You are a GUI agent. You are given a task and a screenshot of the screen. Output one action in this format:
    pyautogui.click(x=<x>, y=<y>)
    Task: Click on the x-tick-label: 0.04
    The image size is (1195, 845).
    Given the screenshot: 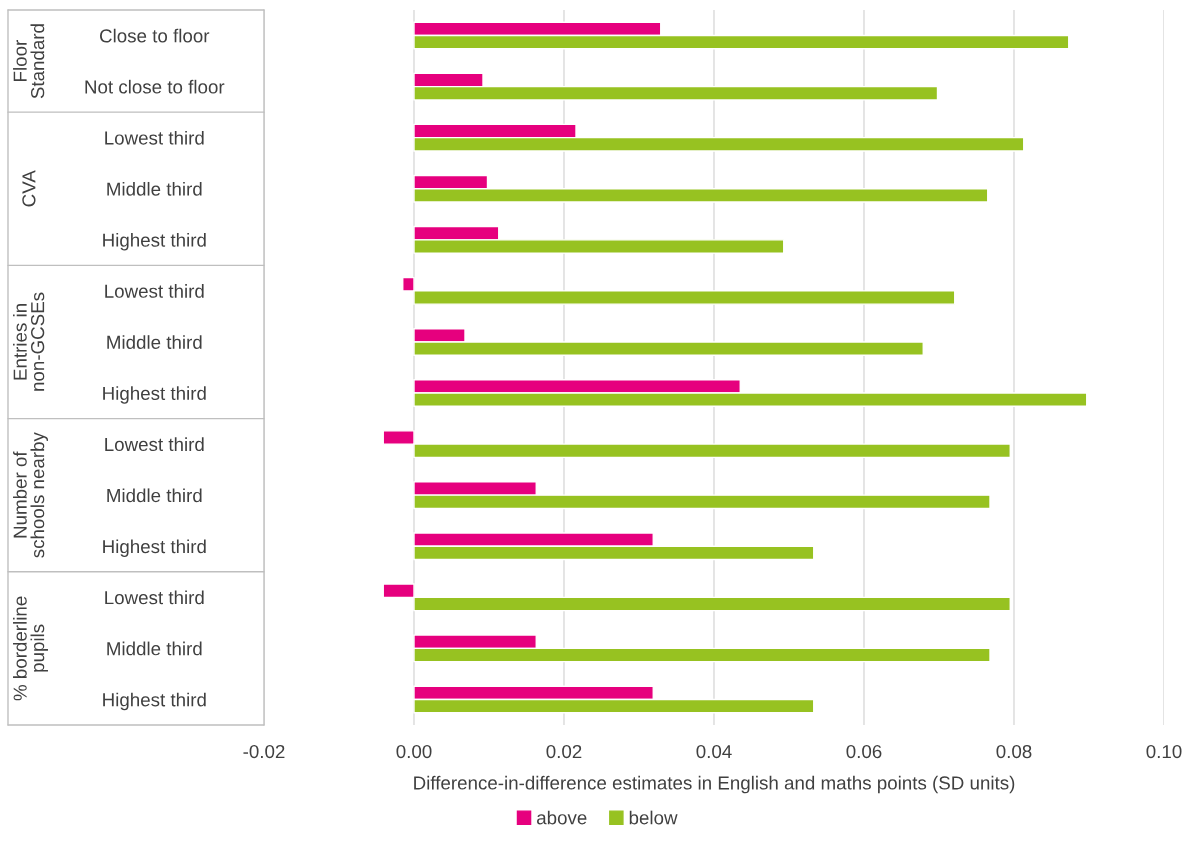 What is the action you would take?
    pyautogui.click(x=714, y=751)
    